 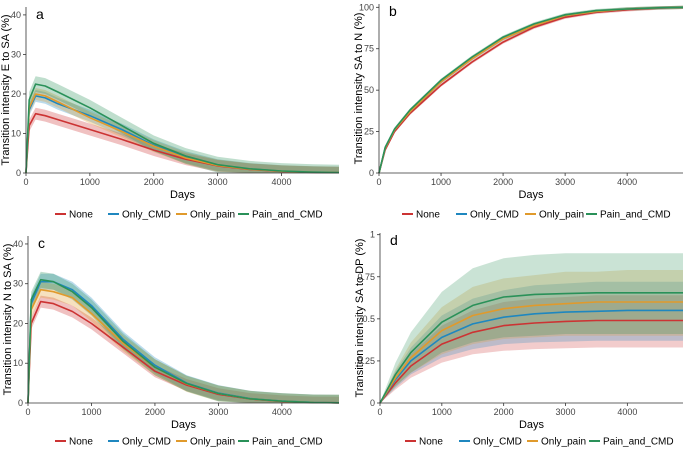 I want to click on y-tick-label: 75, so click(x=369, y=49).